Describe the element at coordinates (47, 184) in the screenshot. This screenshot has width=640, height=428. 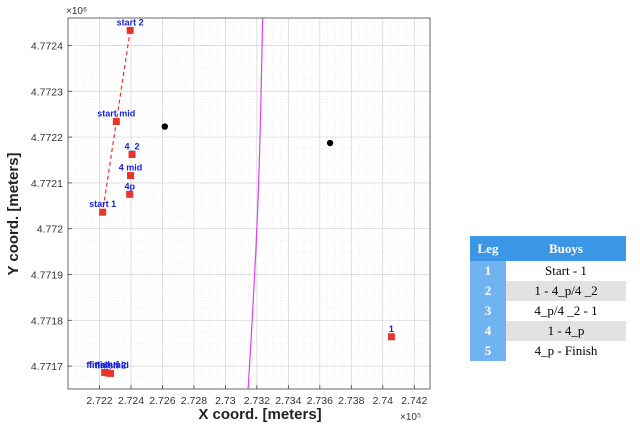
I see `y-tick-label: 4.7721` at that location.